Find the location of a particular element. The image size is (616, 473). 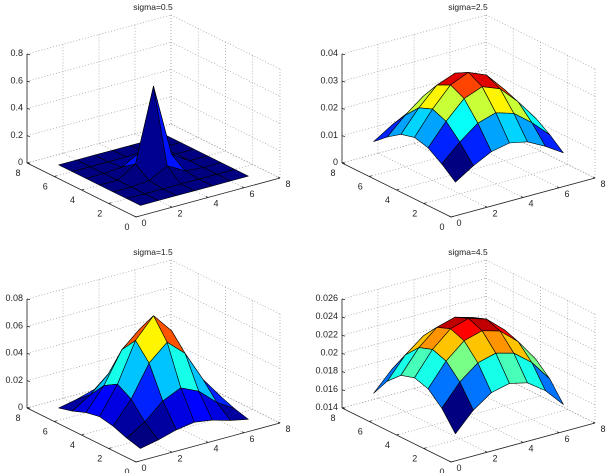

x-tick-label: 6 is located at coordinates (251, 194).